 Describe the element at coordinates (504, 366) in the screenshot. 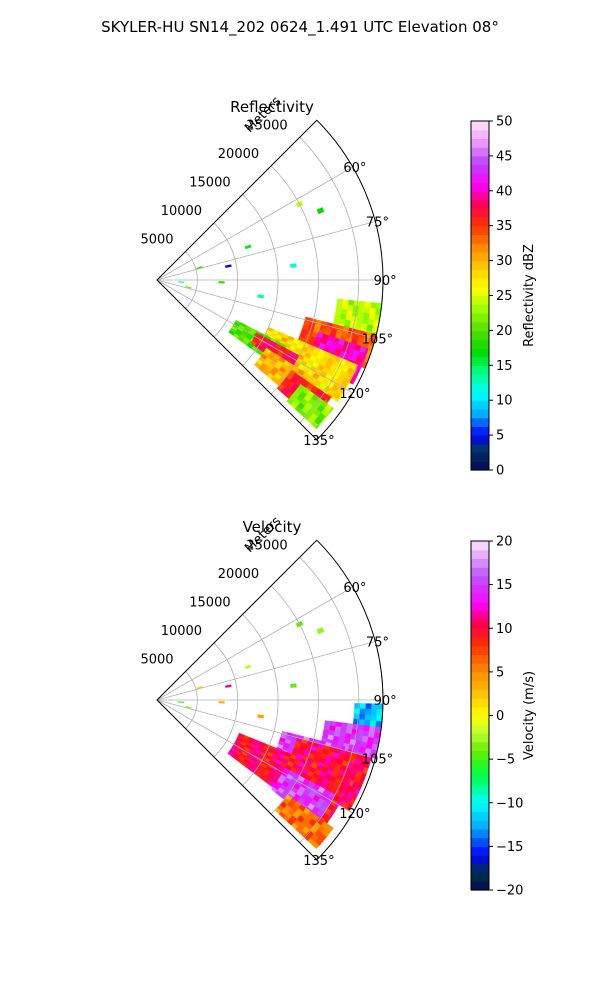

I see `colorbar-tick-label: 15` at that location.